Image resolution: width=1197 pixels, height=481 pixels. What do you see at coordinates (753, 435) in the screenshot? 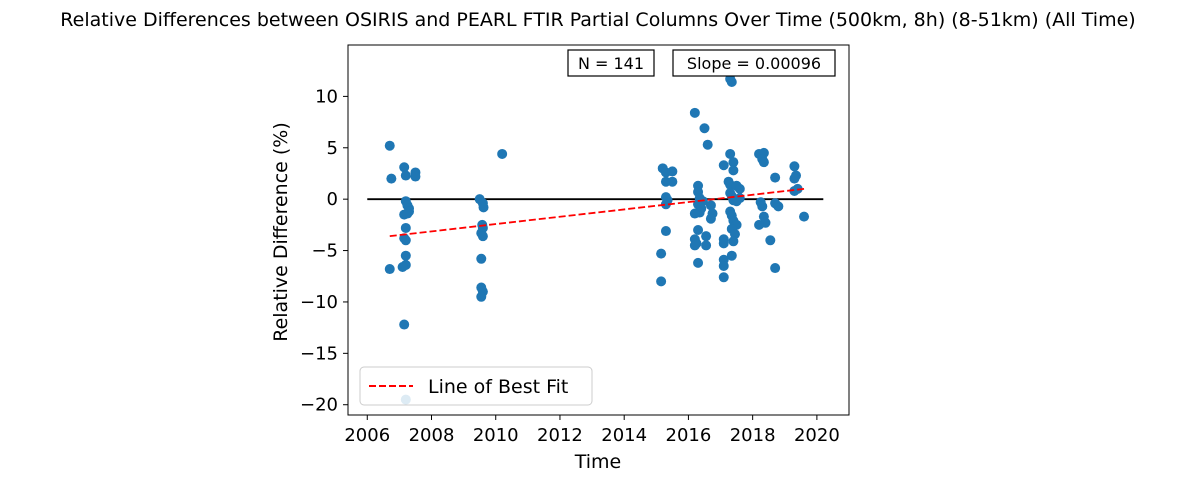
I see `x-tick-label-6: 2018` at bounding box center [753, 435].